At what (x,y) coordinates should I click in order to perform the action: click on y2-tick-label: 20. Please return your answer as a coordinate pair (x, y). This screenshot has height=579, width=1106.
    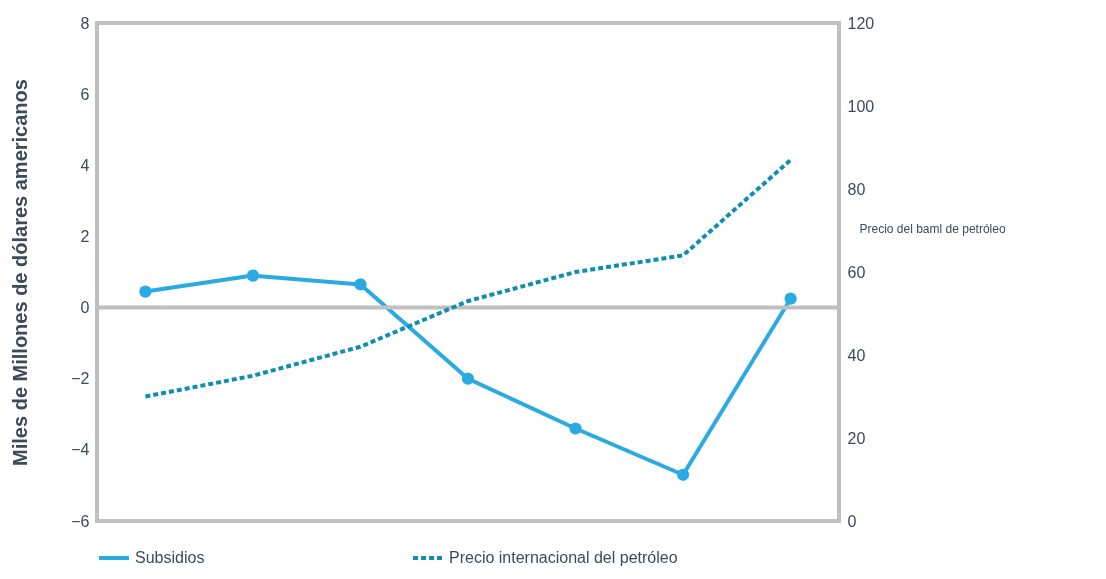
    Looking at the image, I should click on (856, 438).